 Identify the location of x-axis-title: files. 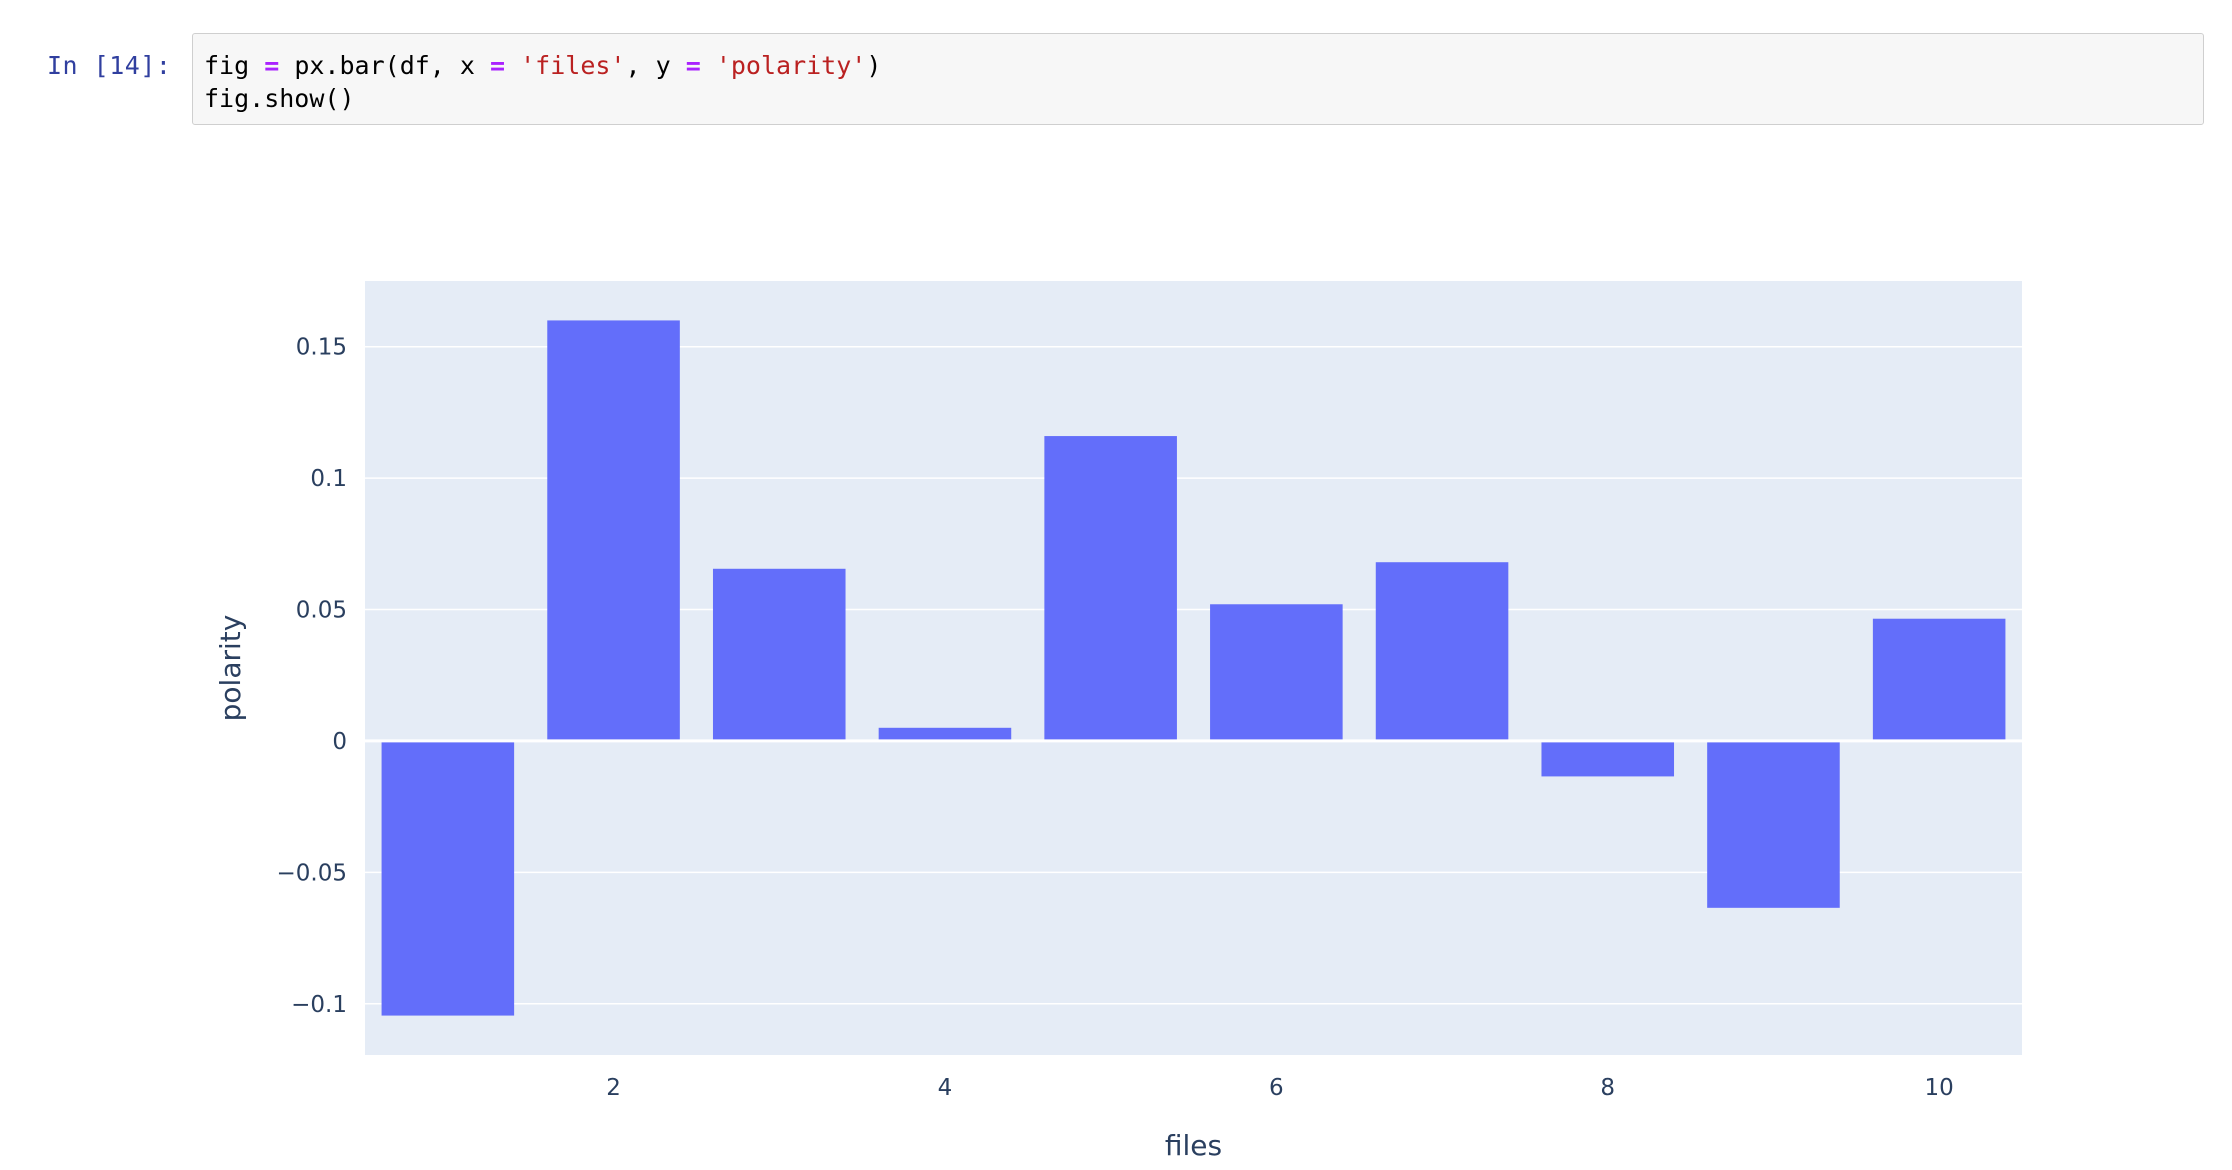
(1193, 1145).